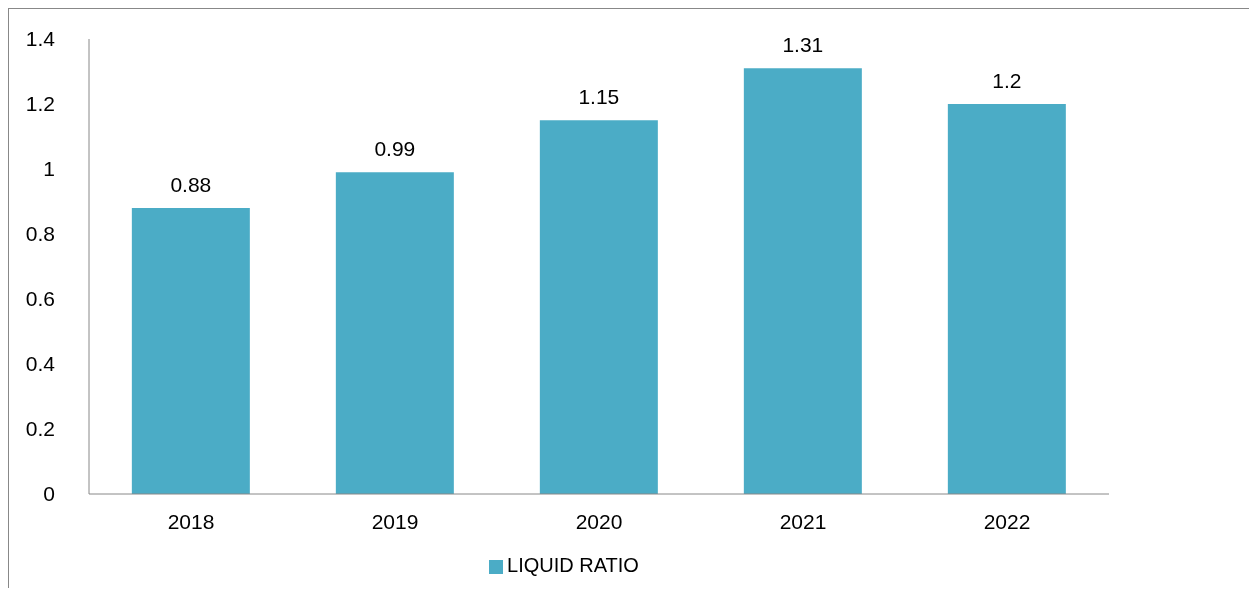 The image size is (1257, 590). Describe the element at coordinates (803, 521) in the screenshot. I see `x-tick-label: 2021` at that location.